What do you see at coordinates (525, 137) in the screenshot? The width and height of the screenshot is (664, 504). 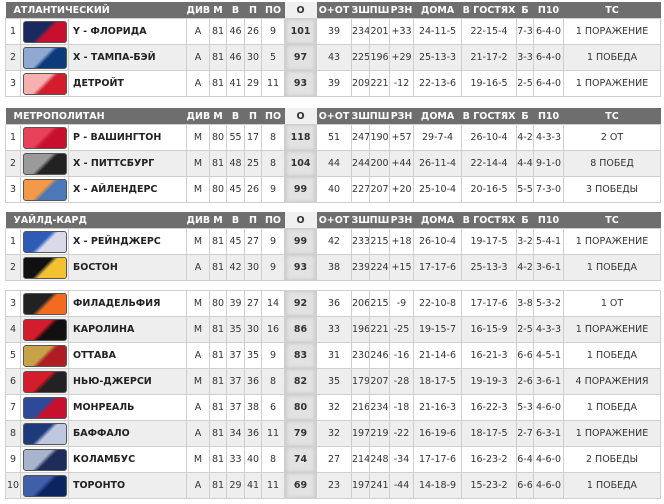 I see `stat-cell: 4-2` at bounding box center [525, 137].